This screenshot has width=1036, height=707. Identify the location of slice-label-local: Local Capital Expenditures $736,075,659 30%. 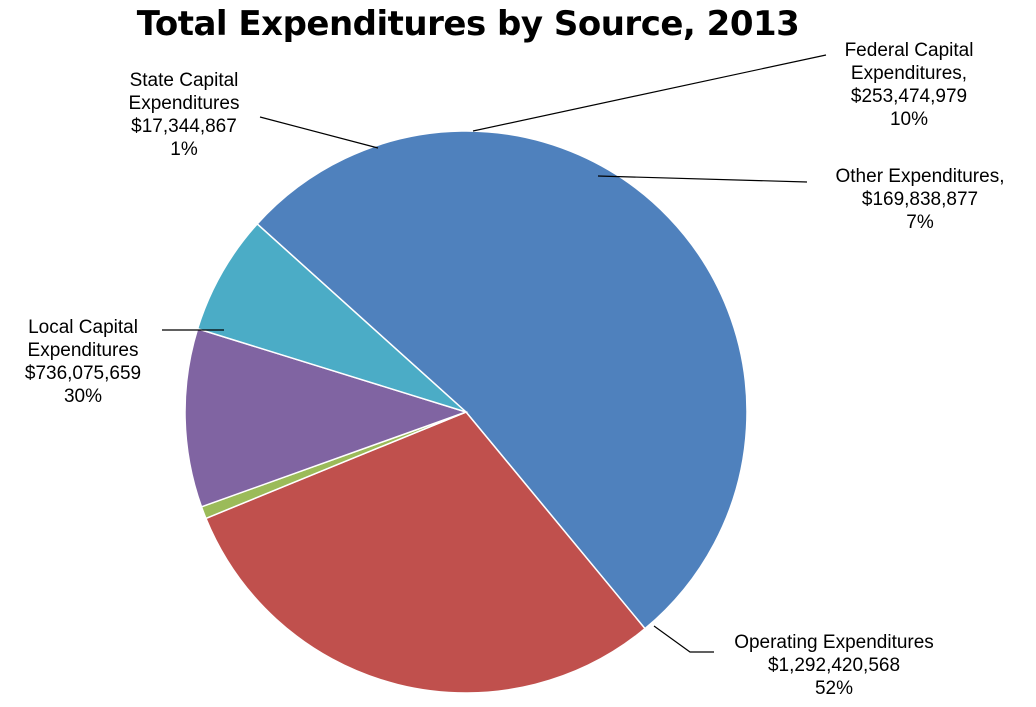
(83, 362).